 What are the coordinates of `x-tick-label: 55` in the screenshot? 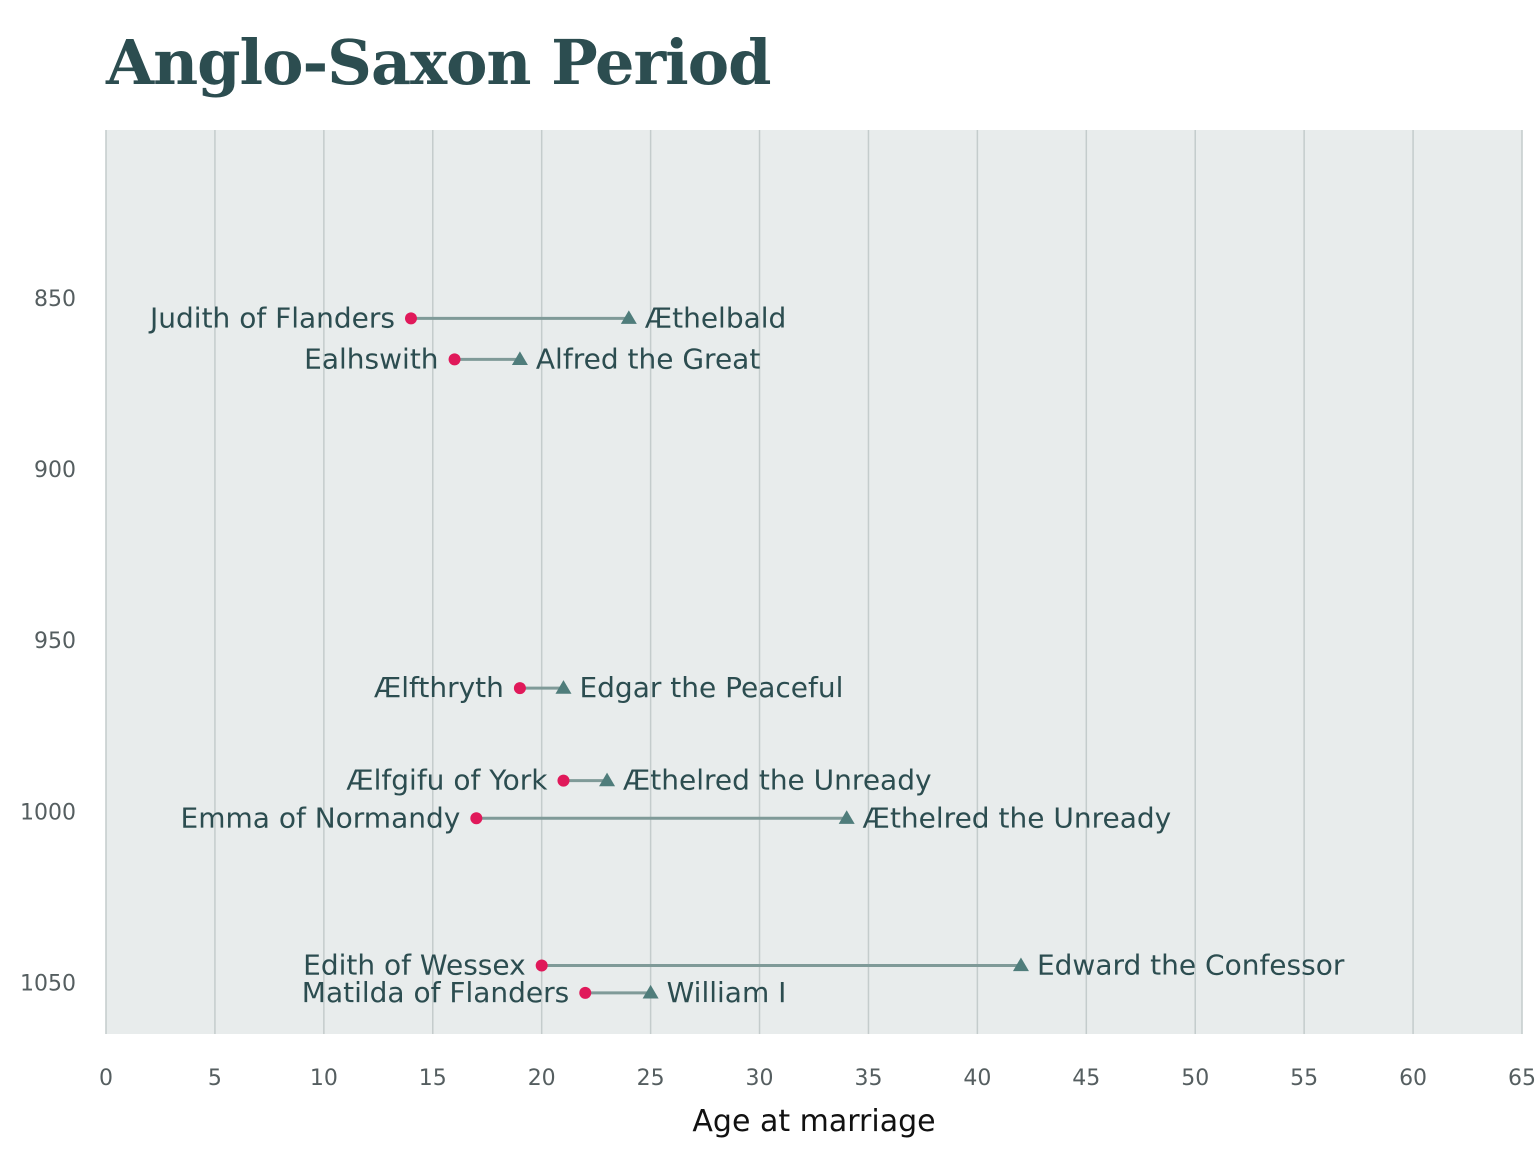 It's located at (1304, 1078).